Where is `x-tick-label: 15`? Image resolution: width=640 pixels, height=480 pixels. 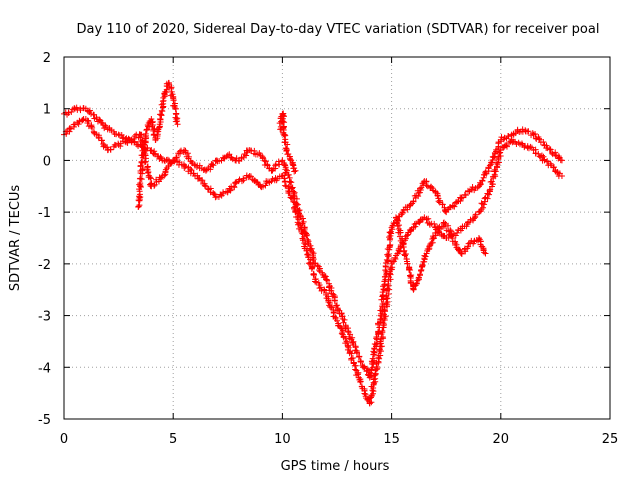
x-tick-label: 15 is located at coordinates (391, 439).